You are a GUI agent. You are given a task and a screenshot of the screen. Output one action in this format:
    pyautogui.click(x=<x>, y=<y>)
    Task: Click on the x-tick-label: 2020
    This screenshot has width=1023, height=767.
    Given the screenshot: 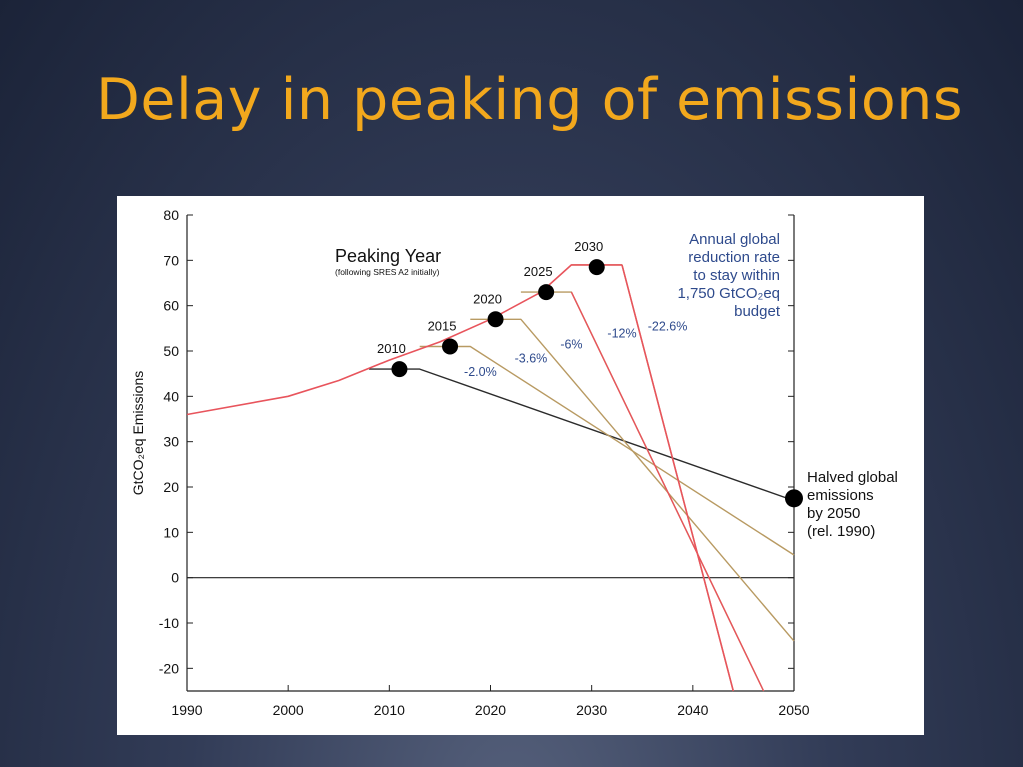 What is the action you would take?
    pyautogui.click(x=490, y=710)
    